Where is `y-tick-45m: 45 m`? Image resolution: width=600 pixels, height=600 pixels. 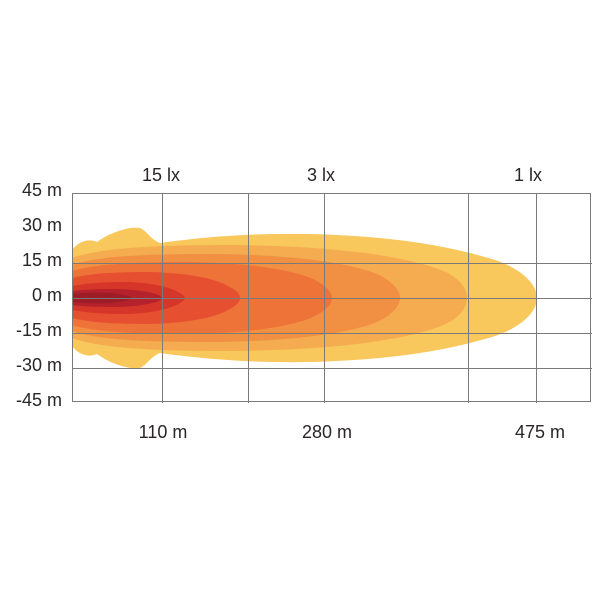 y-tick-45m: 45 m is located at coordinates (41, 190).